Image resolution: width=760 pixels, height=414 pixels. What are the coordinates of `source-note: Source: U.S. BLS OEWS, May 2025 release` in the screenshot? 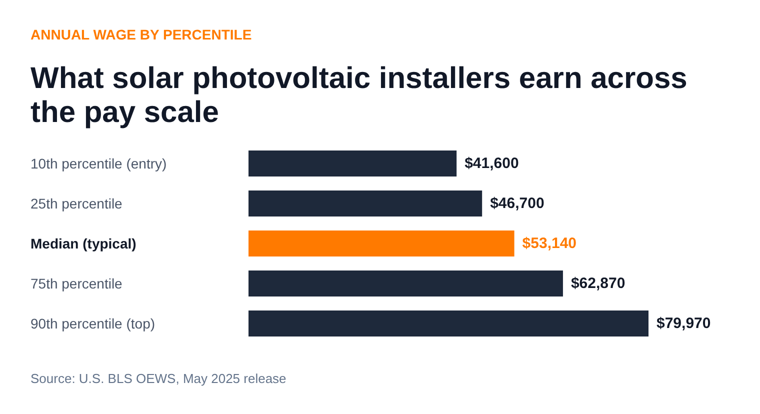 It's located at (158, 378).